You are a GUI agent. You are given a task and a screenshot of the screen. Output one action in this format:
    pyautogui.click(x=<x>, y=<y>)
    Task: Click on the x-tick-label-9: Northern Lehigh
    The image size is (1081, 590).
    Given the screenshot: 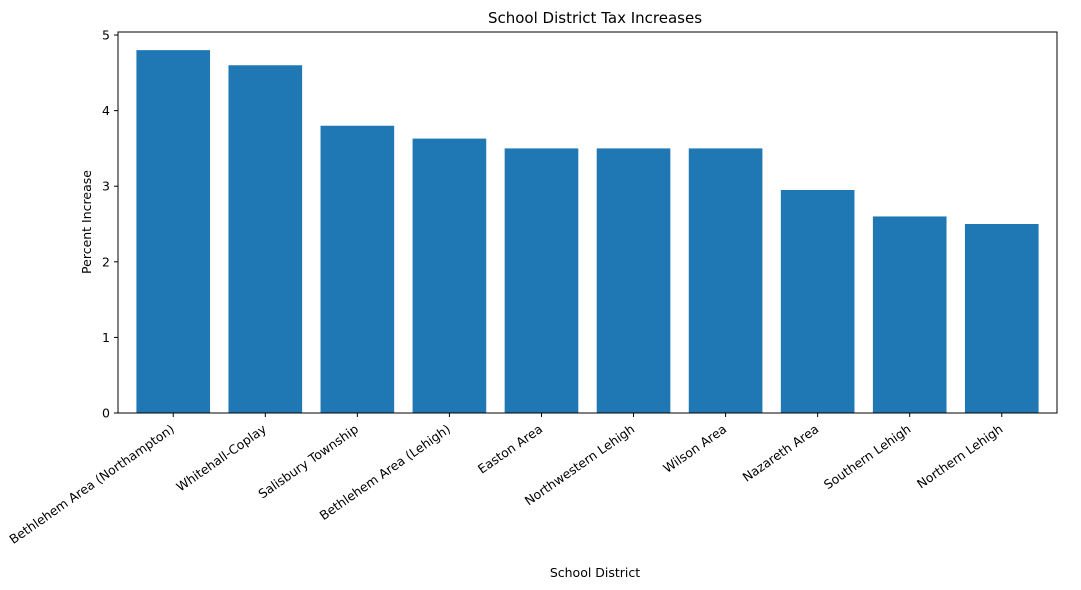 What is the action you would take?
    pyautogui.click(x=959, y=456)
    